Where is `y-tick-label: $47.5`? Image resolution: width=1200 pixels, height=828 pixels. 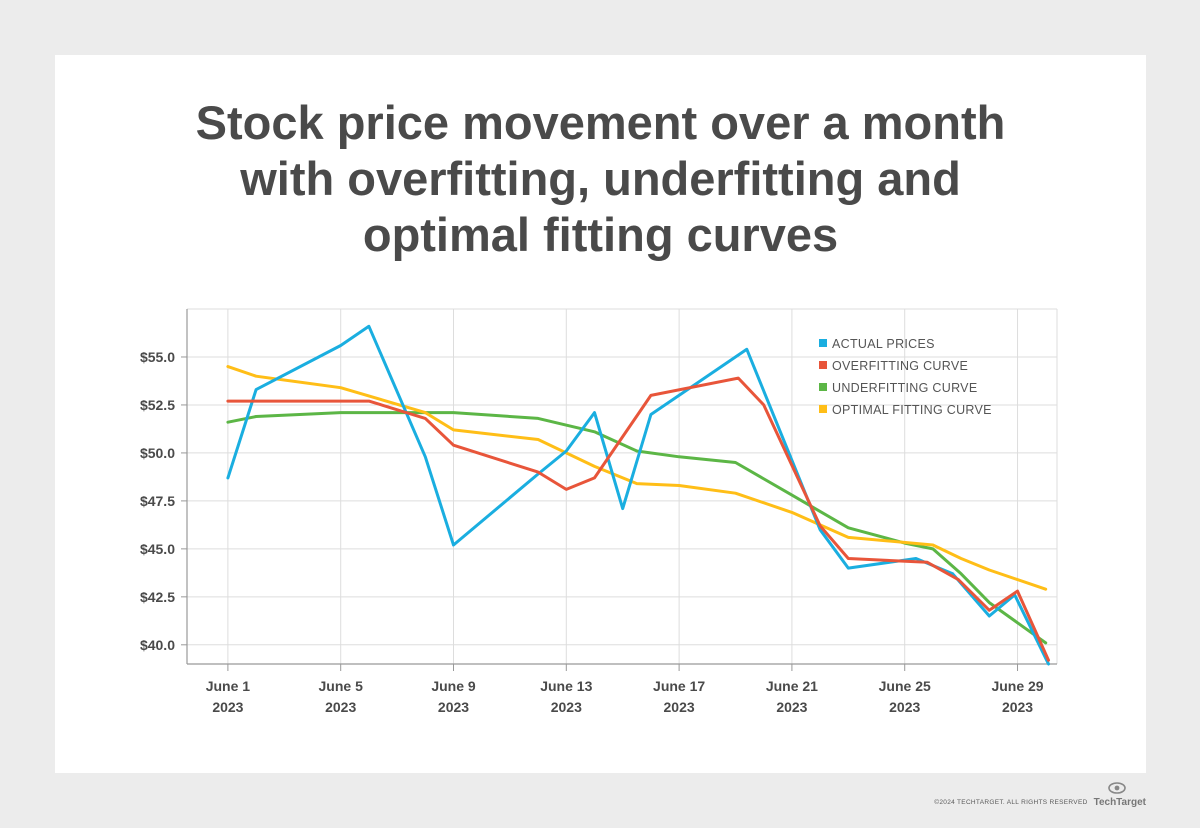
y-tick-label: $47.5 is located at coordinates (157, 501).